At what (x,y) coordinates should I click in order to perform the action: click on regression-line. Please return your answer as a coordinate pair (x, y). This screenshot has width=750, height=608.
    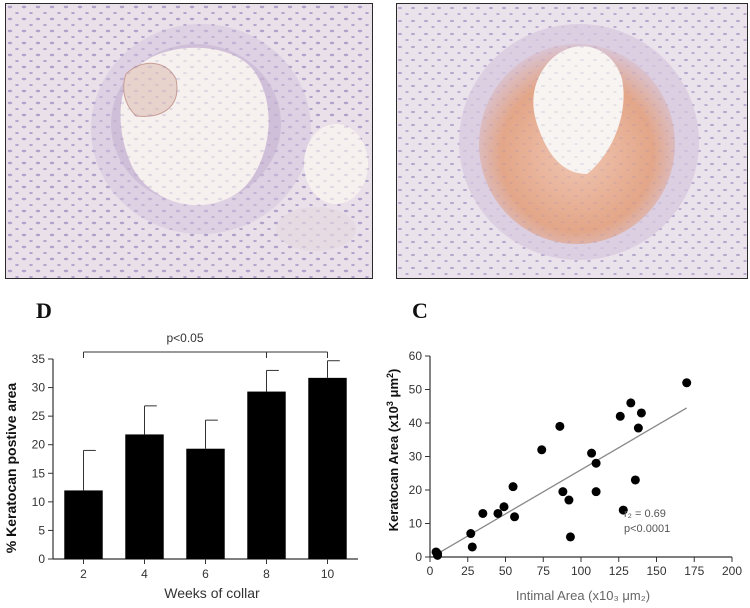
    Looking at the image, I should click on (562, 481).